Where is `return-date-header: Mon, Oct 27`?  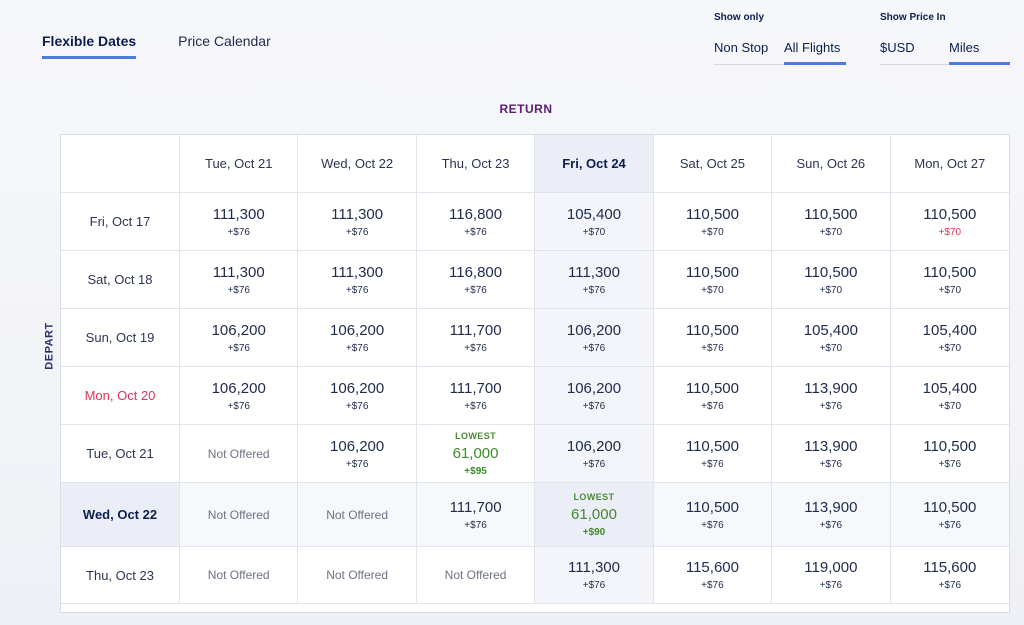 return-date-header: Mon, Oct 27 is located at coordinates (949, 164).